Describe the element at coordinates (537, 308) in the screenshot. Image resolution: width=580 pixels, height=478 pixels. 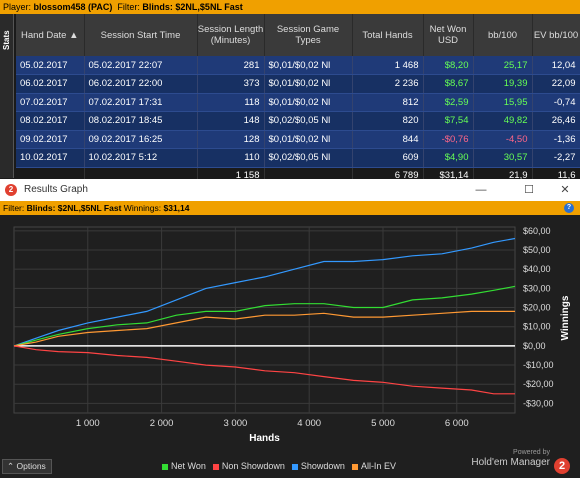
I see `y-tick-label: $20,00` at that location.